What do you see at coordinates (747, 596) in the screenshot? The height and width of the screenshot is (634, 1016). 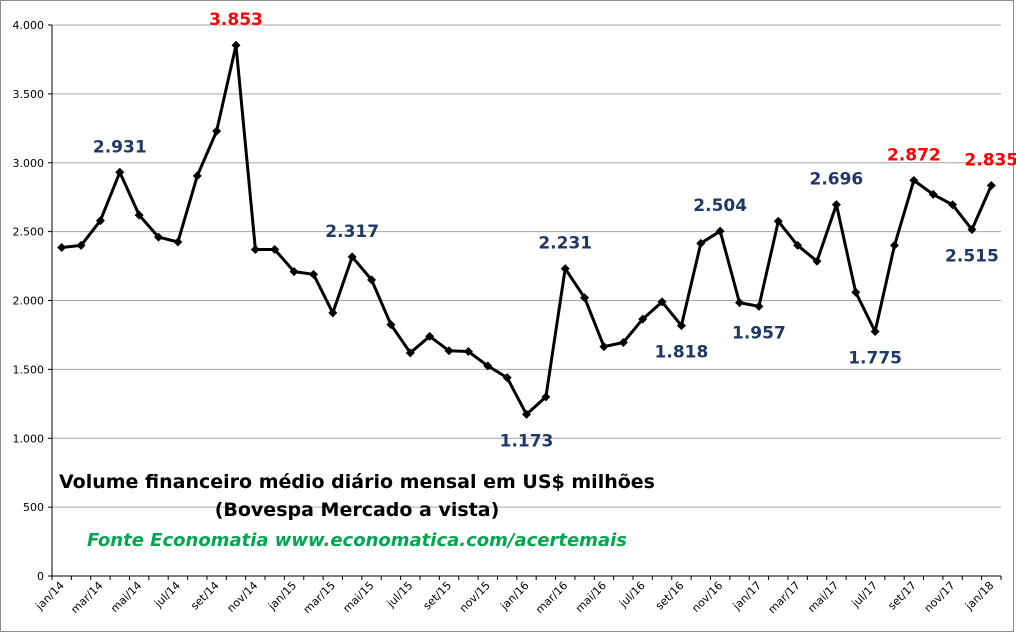 I see `x-tick-label: jan/17` at bounding box center [747, 596].